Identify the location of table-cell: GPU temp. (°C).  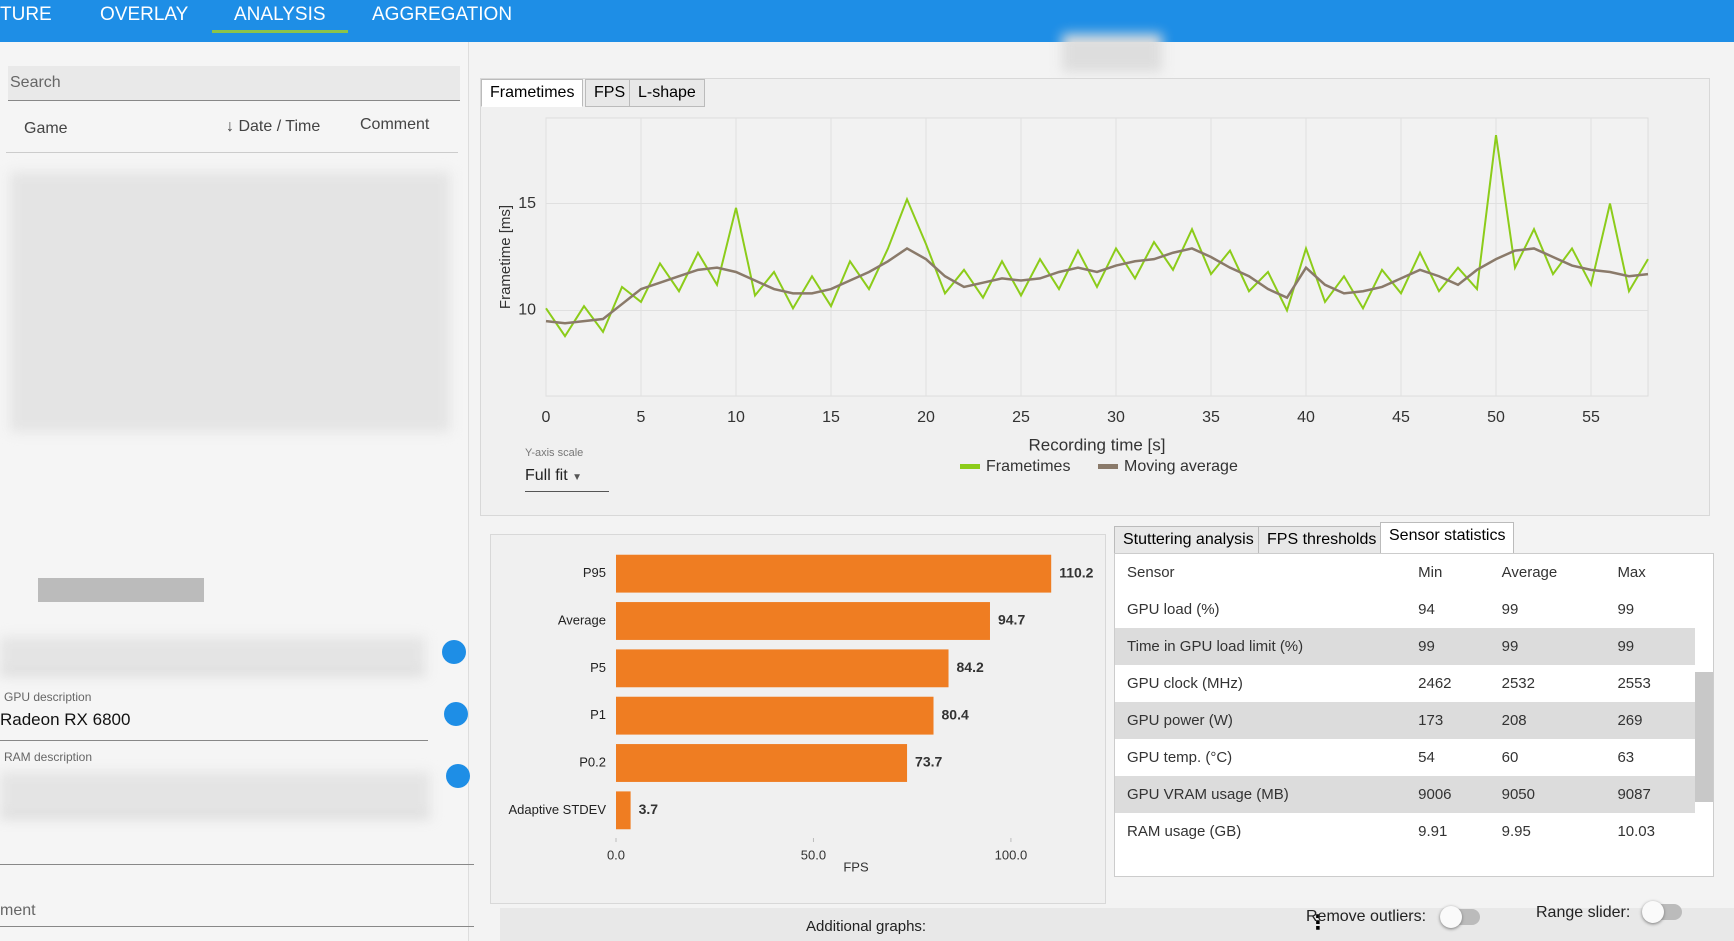
(1180, 757).